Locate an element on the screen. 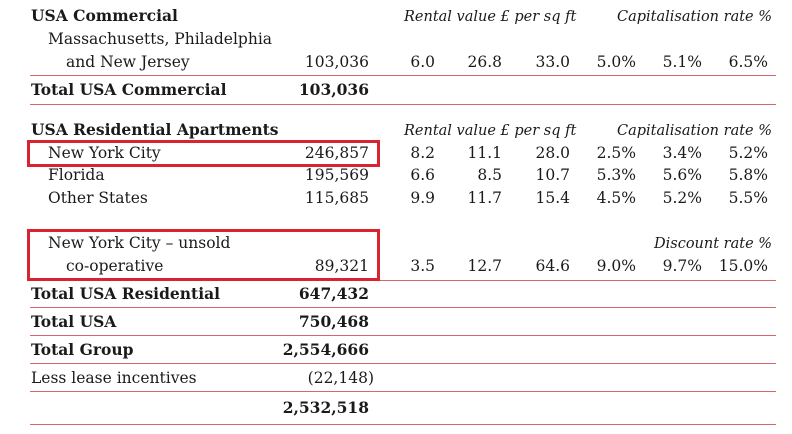 This screenshot has height=434, width=792. rent-low: 8.2 is located at coordinates (422, 153).